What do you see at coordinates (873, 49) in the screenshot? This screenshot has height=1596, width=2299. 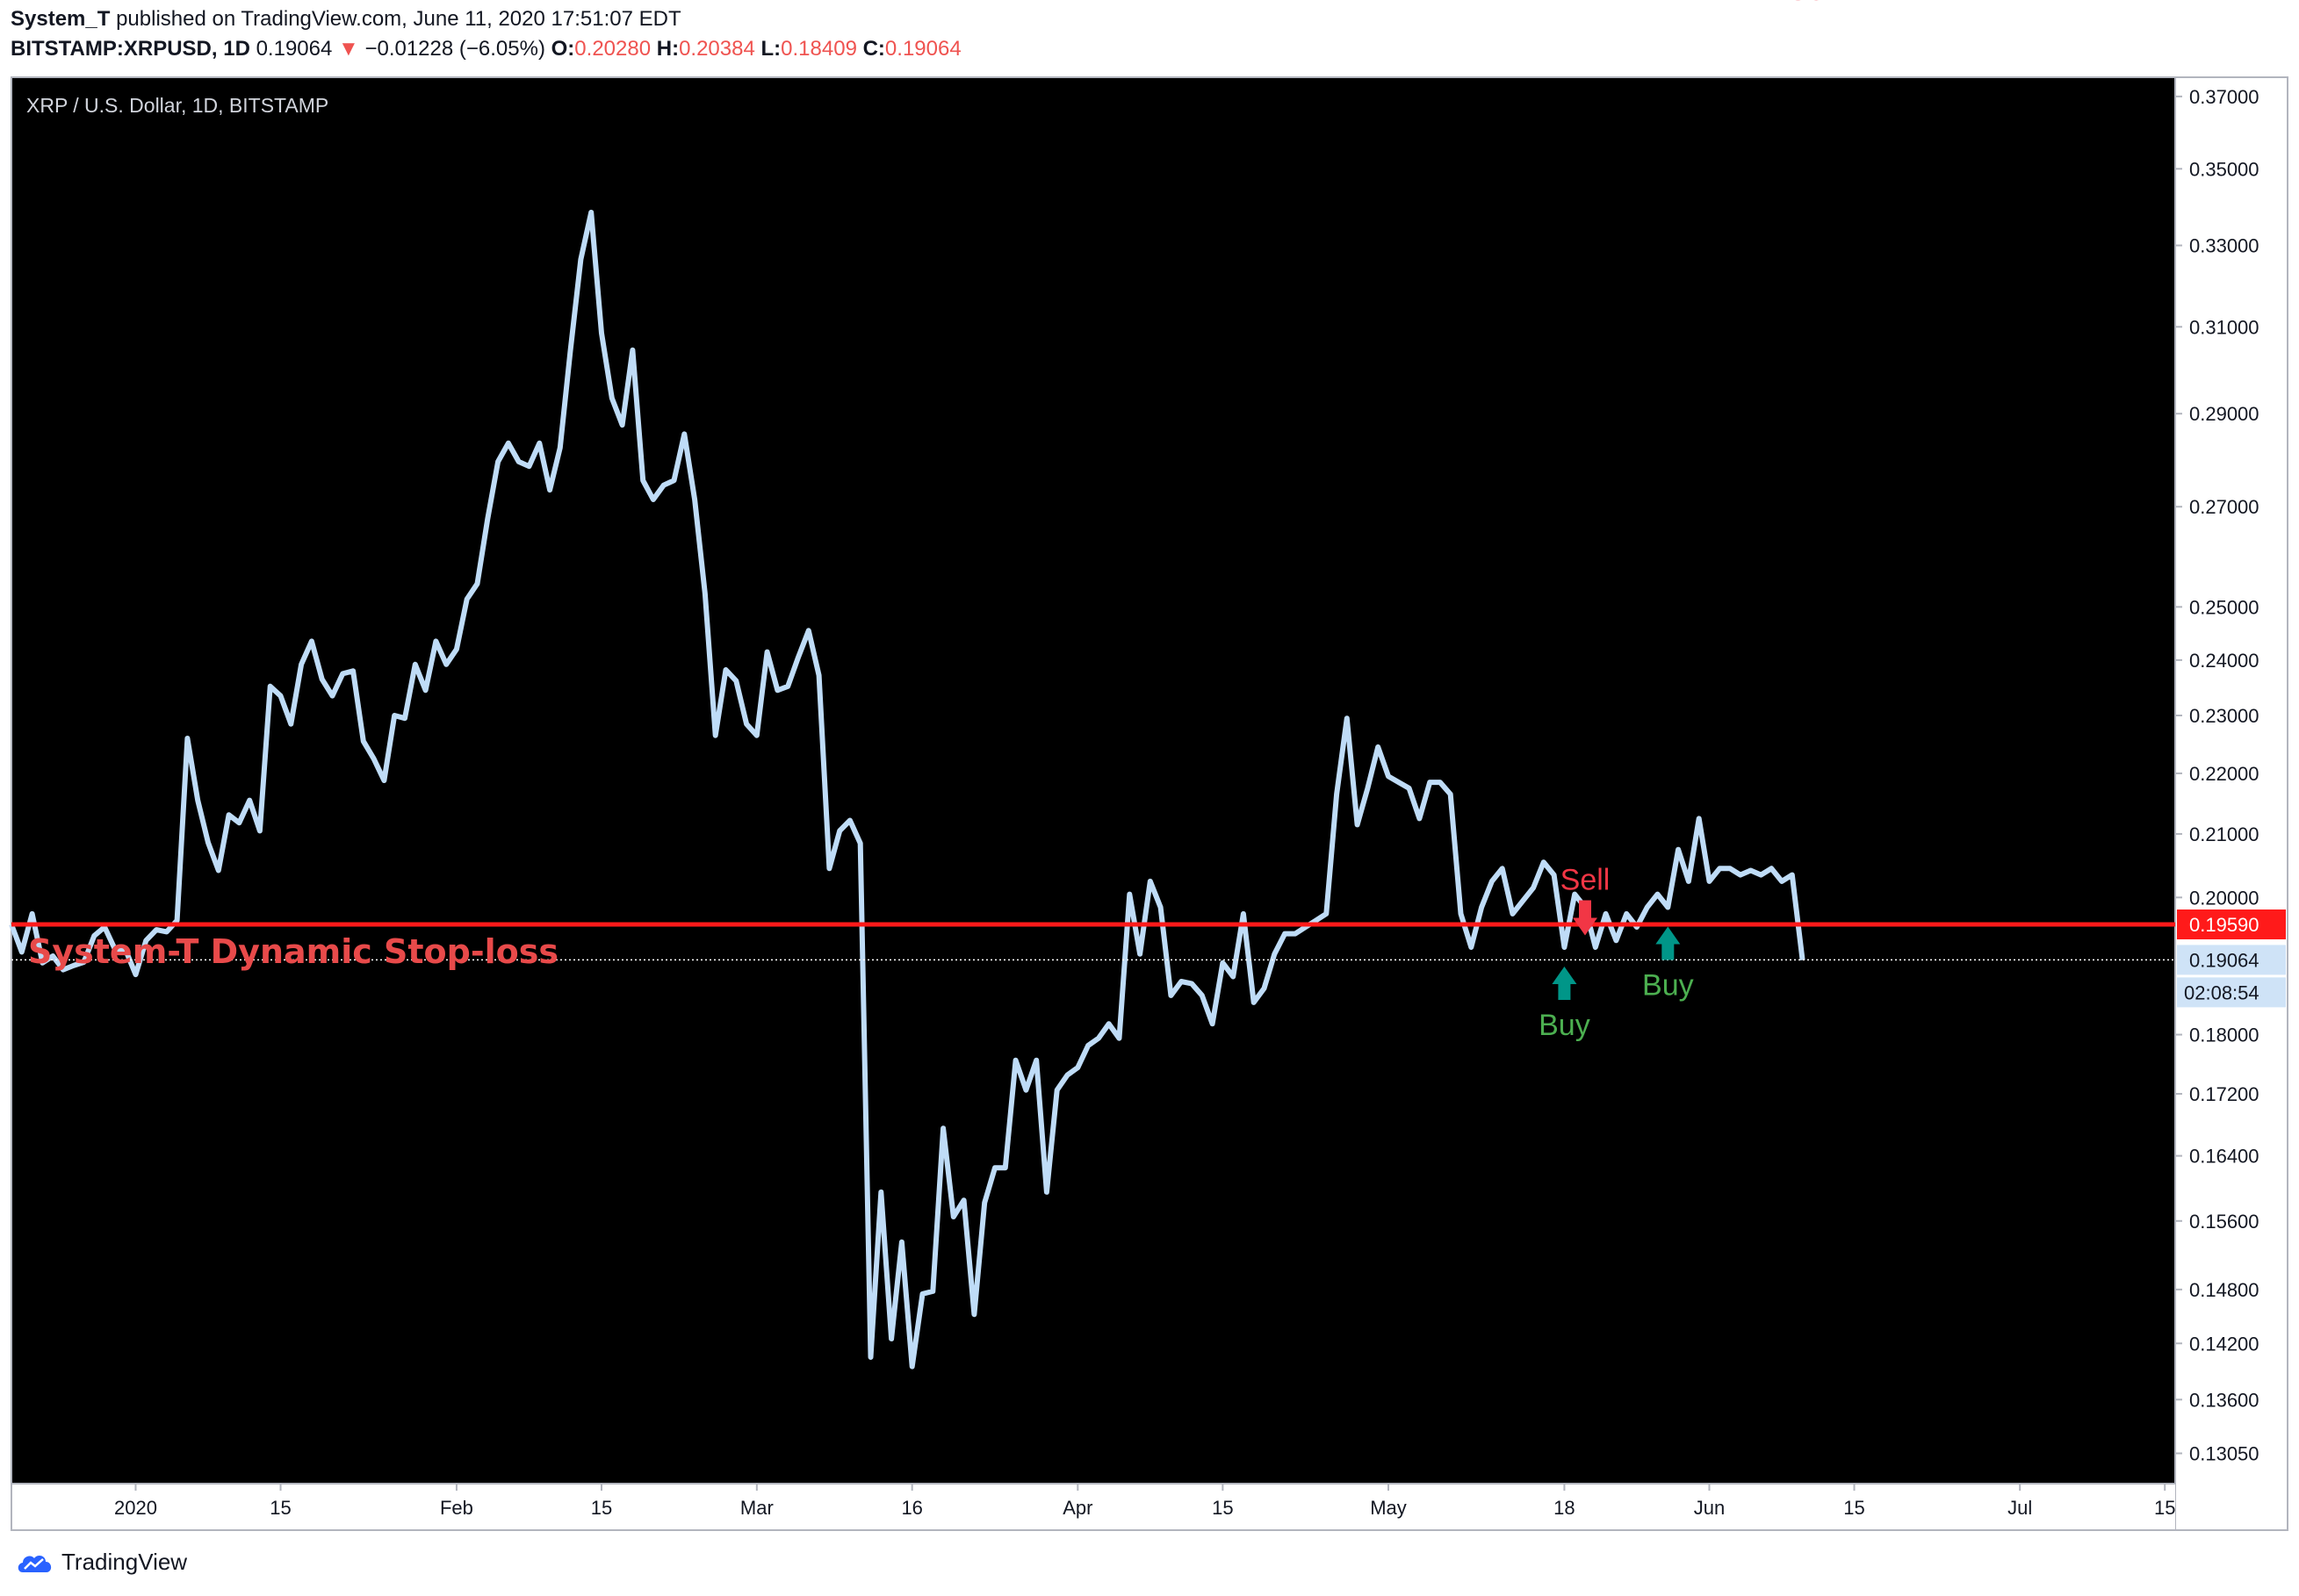 I see `close-label: C:` at bounding box center [873, 49].